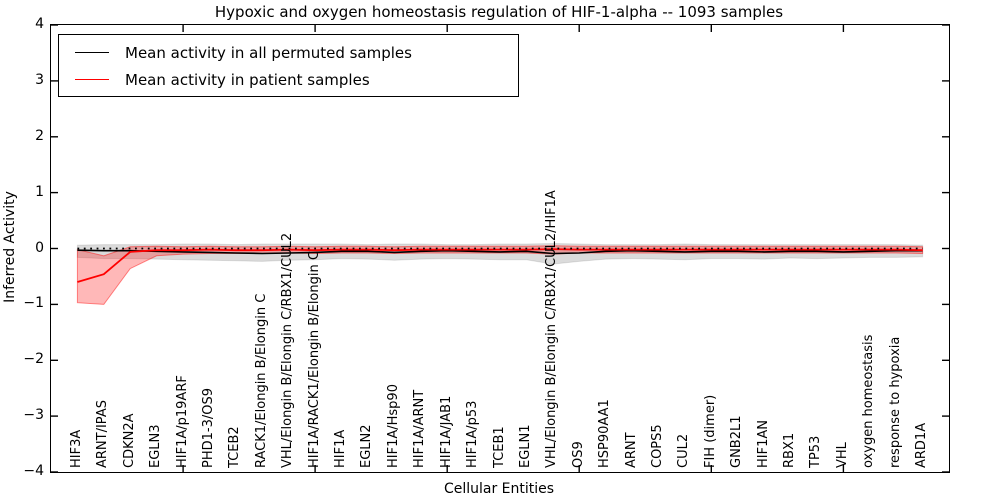 This screenshot has width=1000, height=500. Describe the element at coordinates (657, 446) in the screenshot. I see `x-category-label: COPS5` at that location.